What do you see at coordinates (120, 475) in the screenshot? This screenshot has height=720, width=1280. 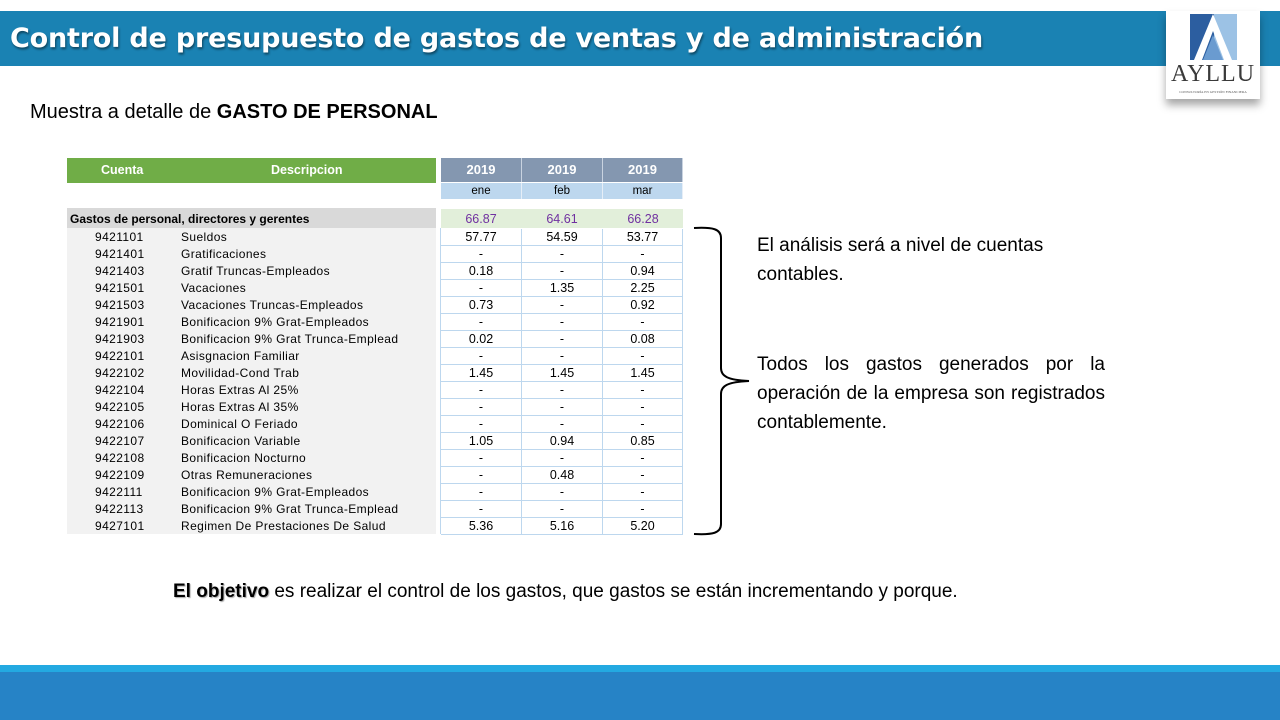 I see `account-code: 9422109` at bounding box center [120, 475].